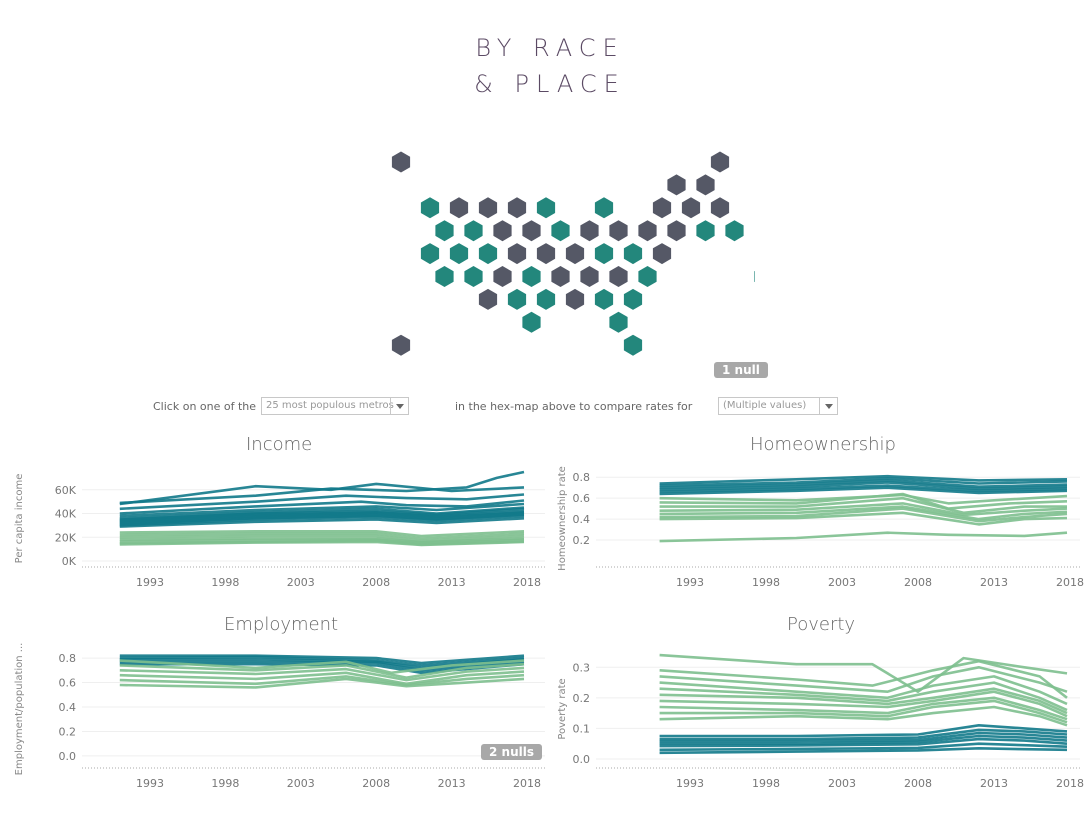 This screenshot has width=1088, height=817. Describe the element at coordinates (778, 406) in the screenshot. I see `race-filter-dropdown: (Multiple values)` at that location.